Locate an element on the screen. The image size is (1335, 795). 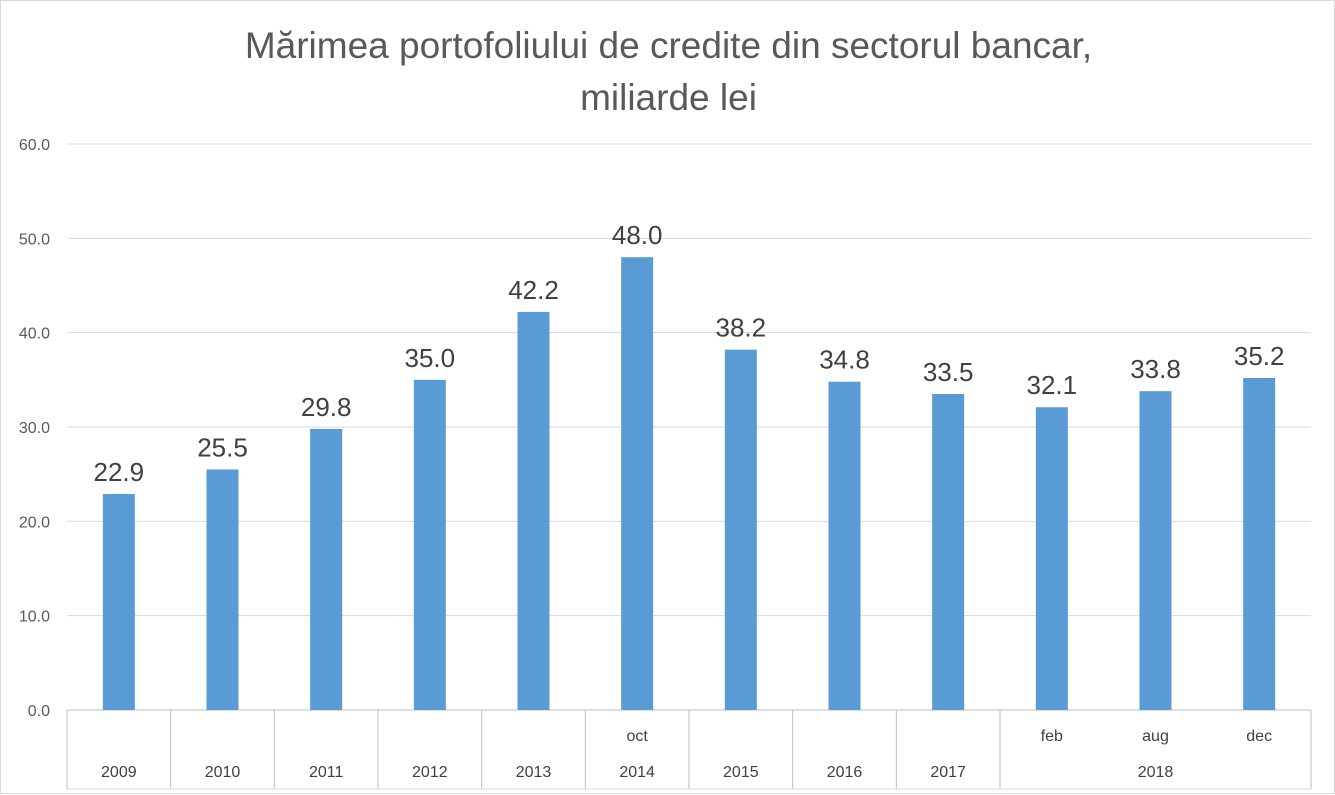
x-group-label: 2018 is located at coordinates (1156, 772).